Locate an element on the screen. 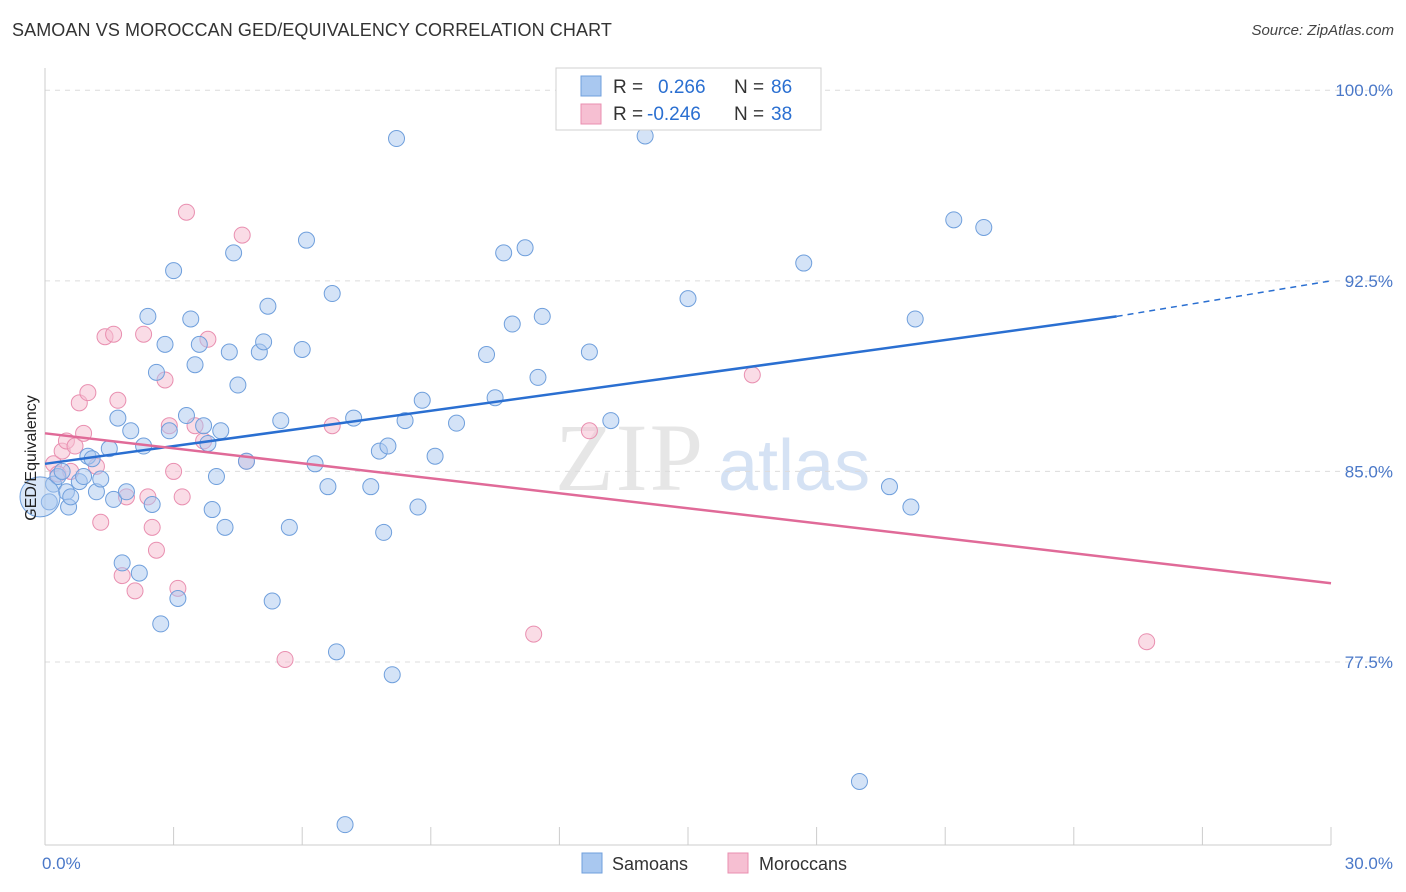 The image size is (1406, 892). y-tick-label-3: 100.0% is located at coordinates (1364, 90).